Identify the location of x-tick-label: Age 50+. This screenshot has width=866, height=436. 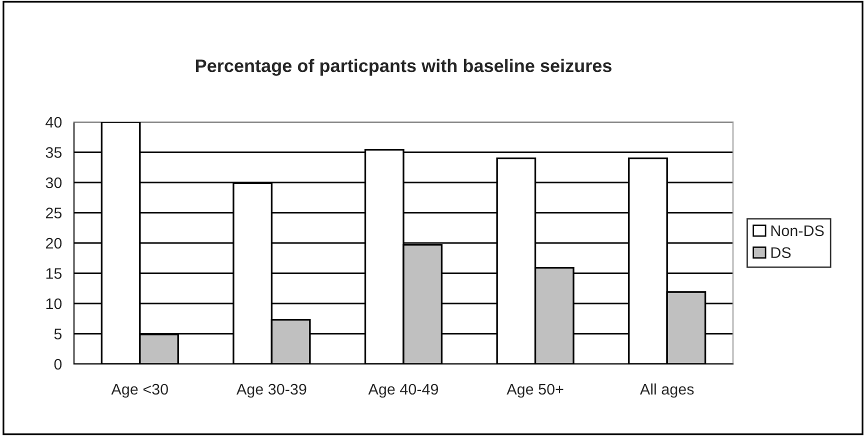
(535, 391).